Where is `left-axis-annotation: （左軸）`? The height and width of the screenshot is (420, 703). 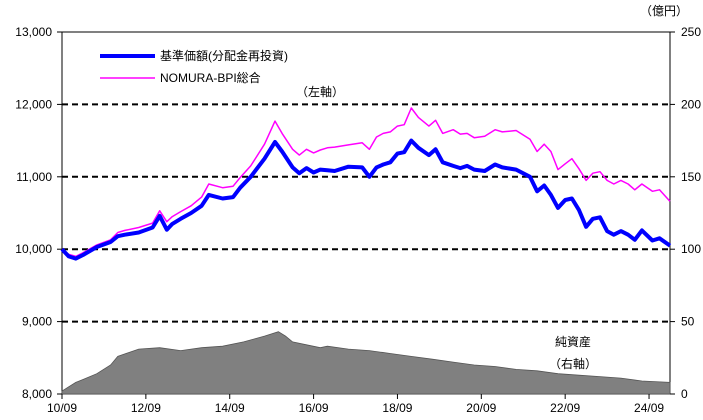 left-axis-annotation: （左軸） is located at coordinates (320, 91).